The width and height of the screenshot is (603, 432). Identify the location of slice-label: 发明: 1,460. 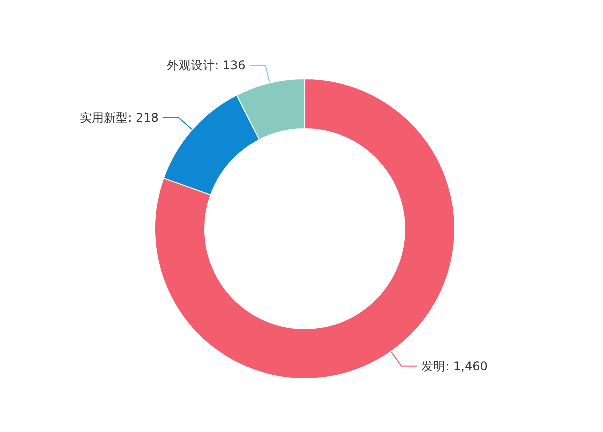
(455, 366).